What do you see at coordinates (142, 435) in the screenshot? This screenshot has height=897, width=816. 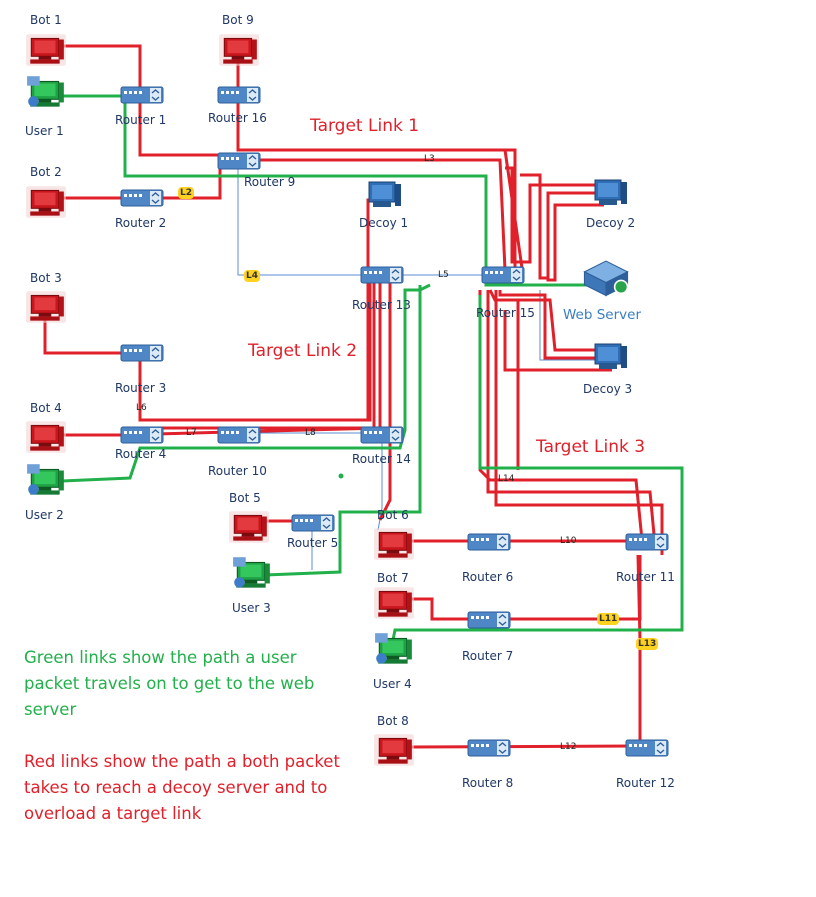 I see `router-4-icon` at bounding box center [142, 435].